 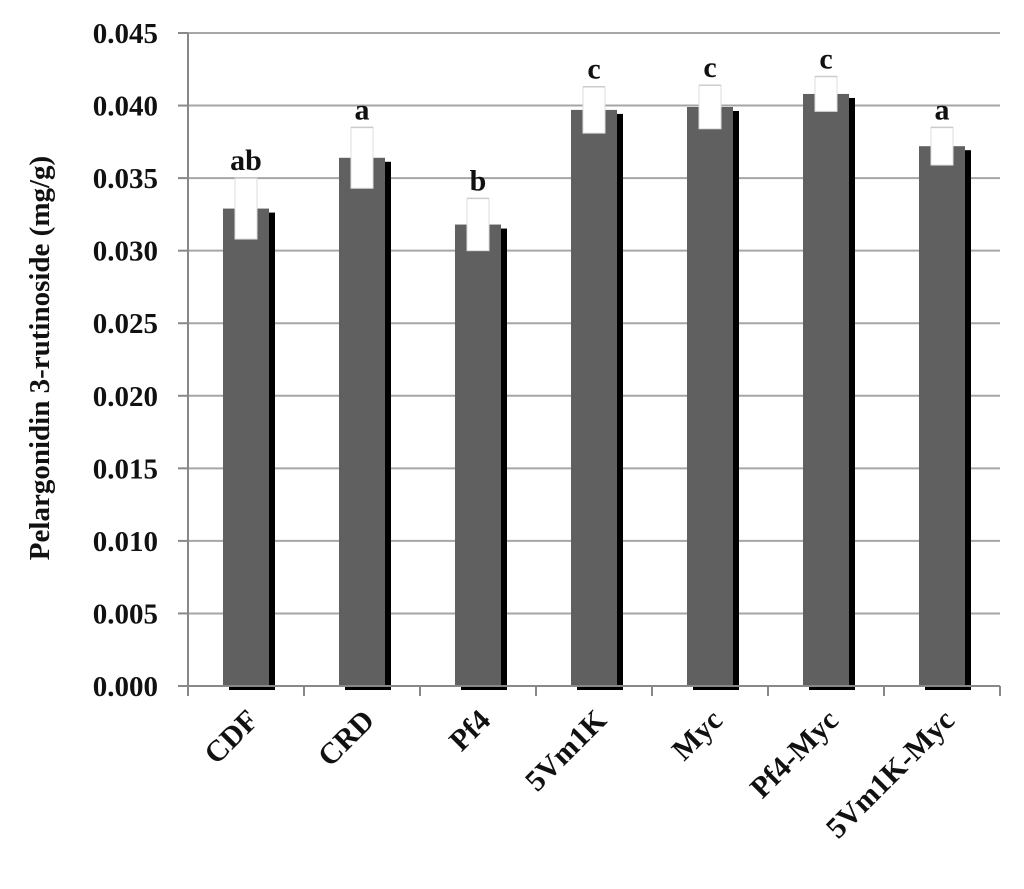 I want to click on y-tick-label: 0.010, so click(x=125, y=542).